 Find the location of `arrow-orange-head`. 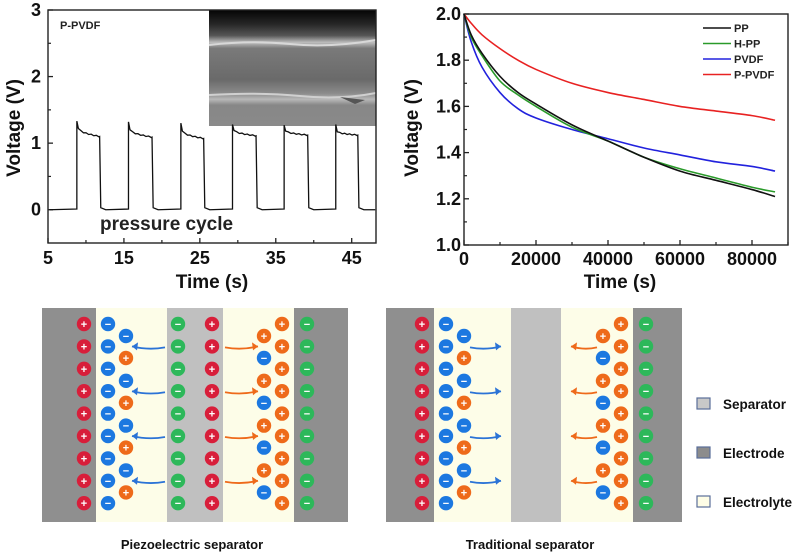

arrow-orange-head is located at coordinates (255, 436).